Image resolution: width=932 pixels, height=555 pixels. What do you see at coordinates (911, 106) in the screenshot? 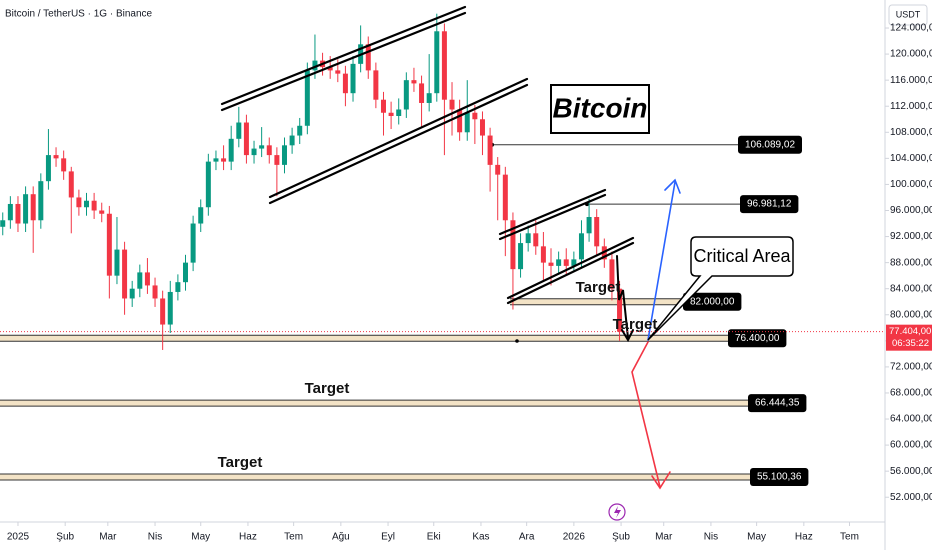
I see `y-tick-label: 112.000,00` at bounding box center [911, 106].